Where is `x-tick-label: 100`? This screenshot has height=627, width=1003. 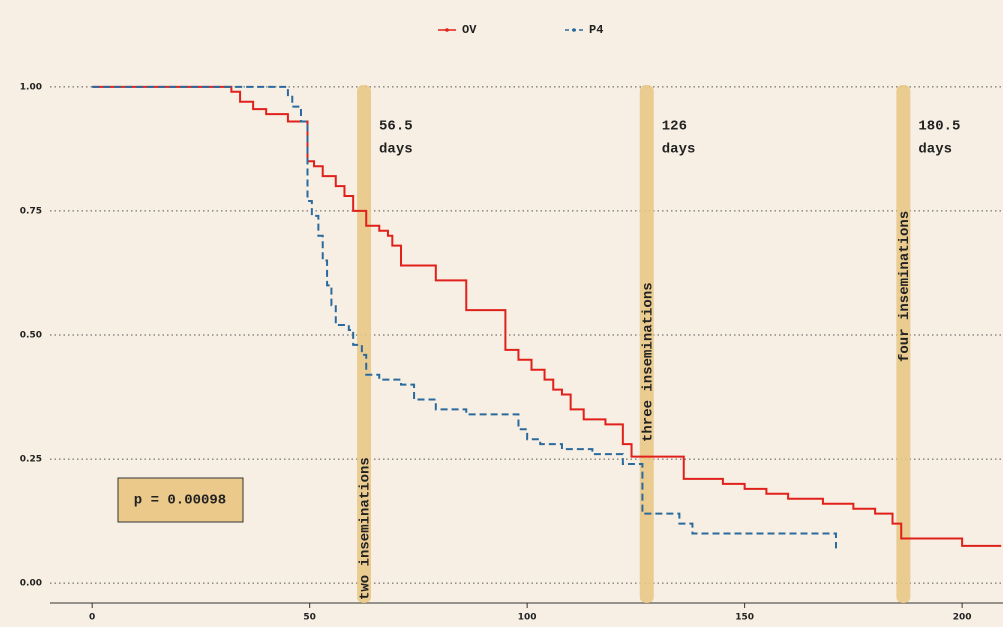
x-tick-label: 100 is located at coordinates (527, 618).